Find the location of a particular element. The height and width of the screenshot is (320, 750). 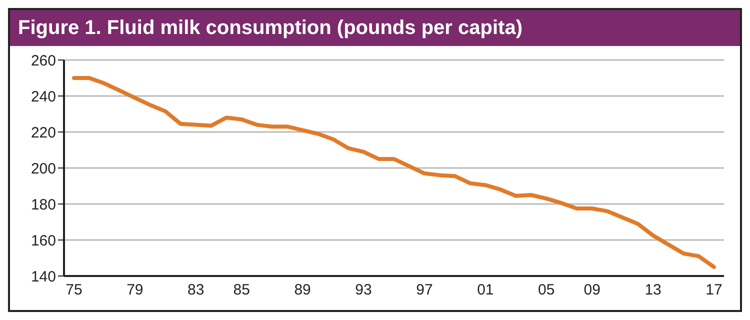

x-tick-label: 97 is located at coordinates (424, 290).